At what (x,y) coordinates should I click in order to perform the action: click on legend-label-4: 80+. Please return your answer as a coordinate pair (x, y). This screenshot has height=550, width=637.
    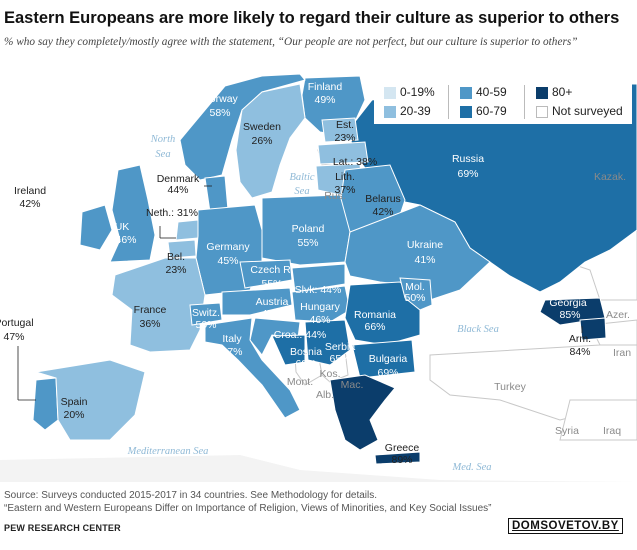
    Looking at the image, I should click on (562, 92).